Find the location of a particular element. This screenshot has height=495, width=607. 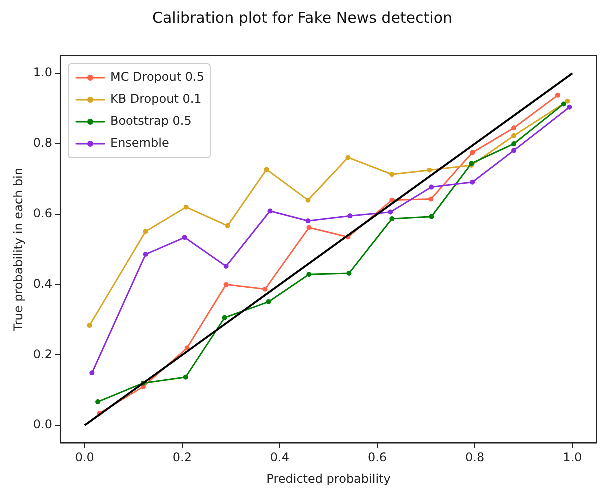

y-tick-label: 0.8 is located at coordinates (42, 143).